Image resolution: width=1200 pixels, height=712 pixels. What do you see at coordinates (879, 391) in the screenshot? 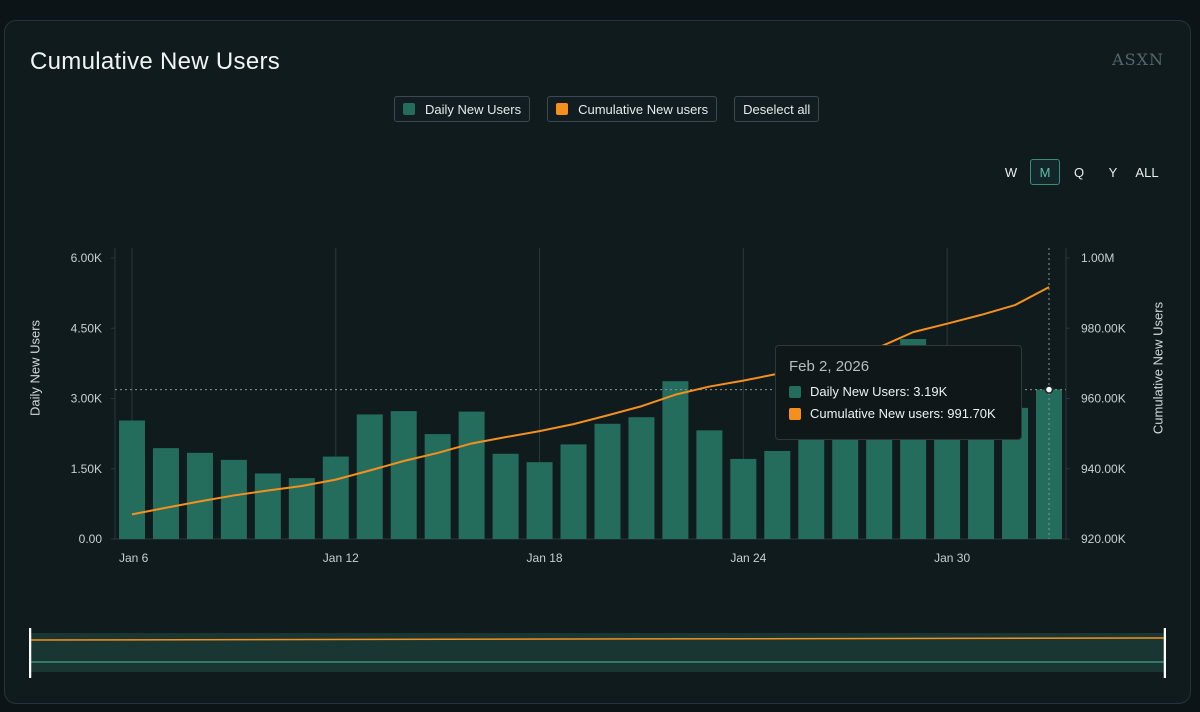
I see `tooltip-row-label: Daily New Users: 3.19K` at bounding box center [879, 391].